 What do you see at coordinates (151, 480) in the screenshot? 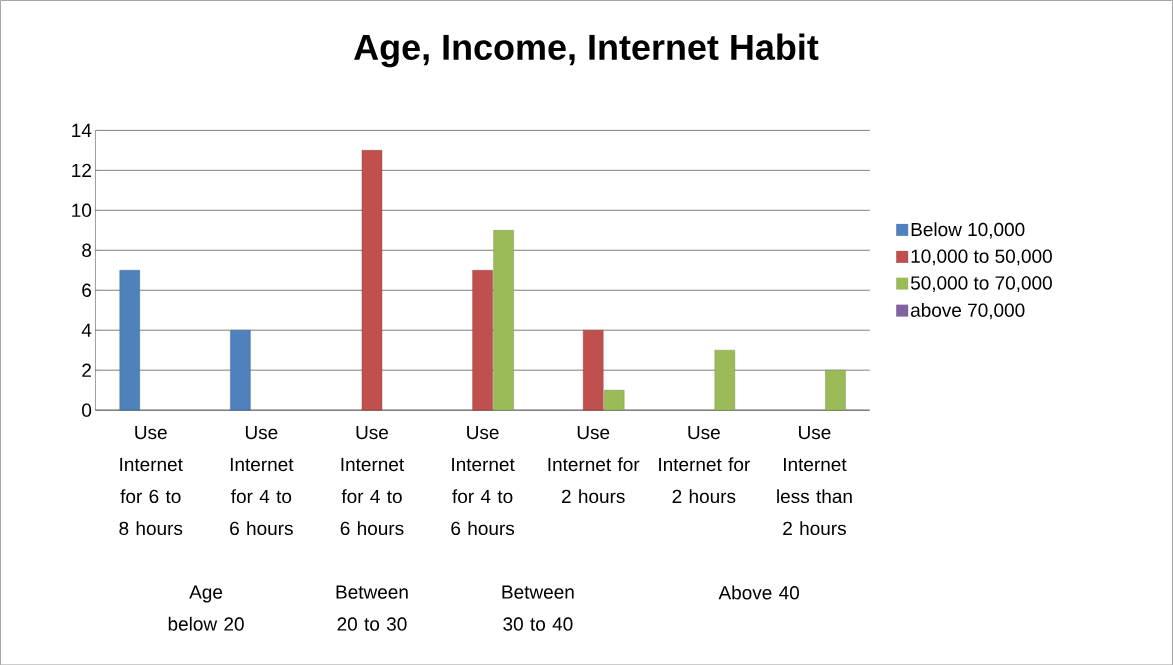
I see `x-tick-label: Use Internet for 6 to 8 hours` at bounding box center [151, 480].